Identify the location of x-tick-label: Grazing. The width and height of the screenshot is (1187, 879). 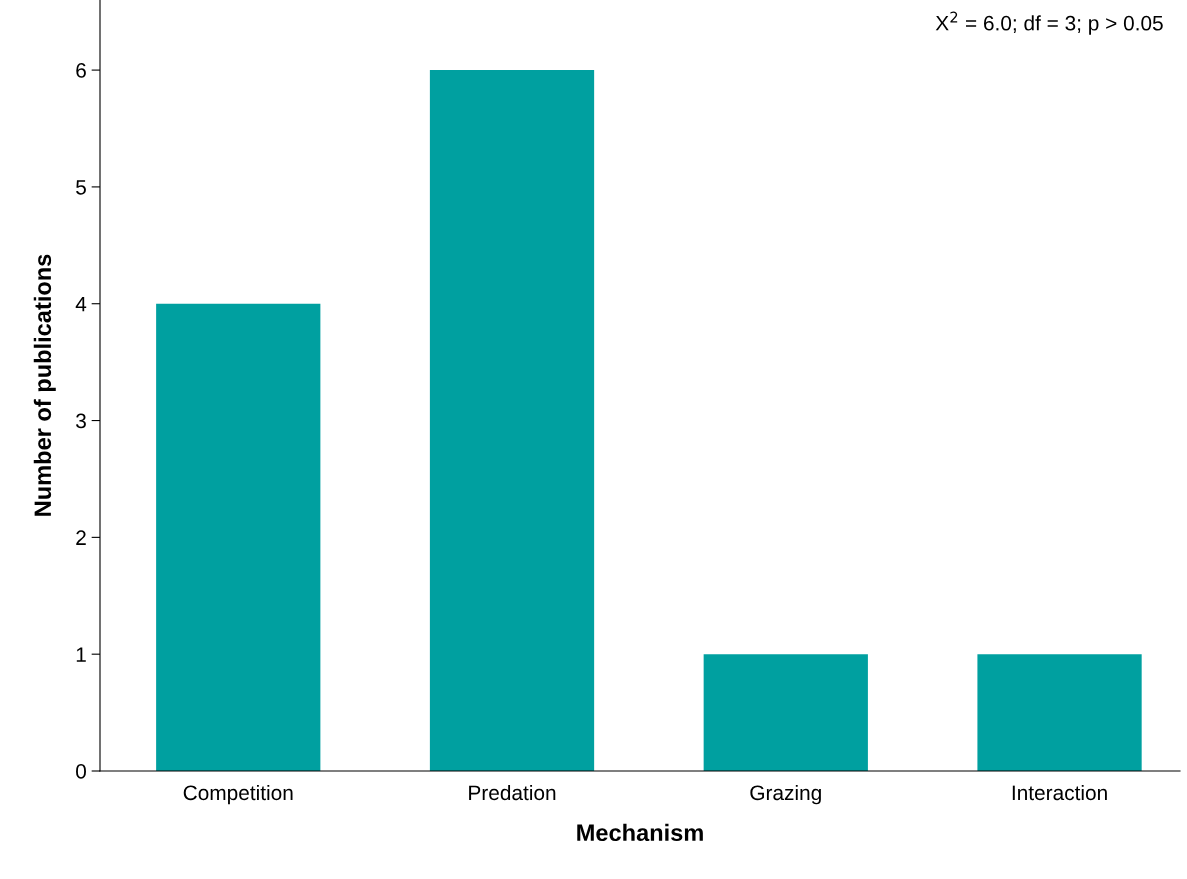
(785, 794).